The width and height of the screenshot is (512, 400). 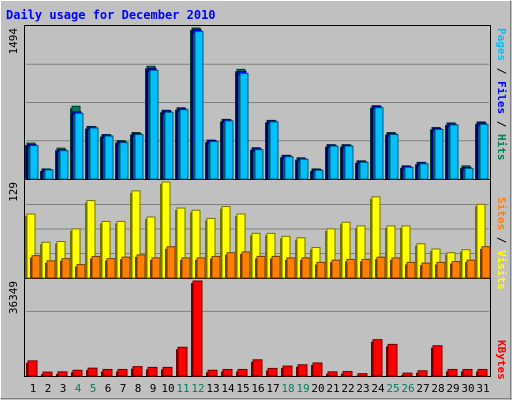 I want to click on x-tick-label: 23, so click(x=362, y=388).